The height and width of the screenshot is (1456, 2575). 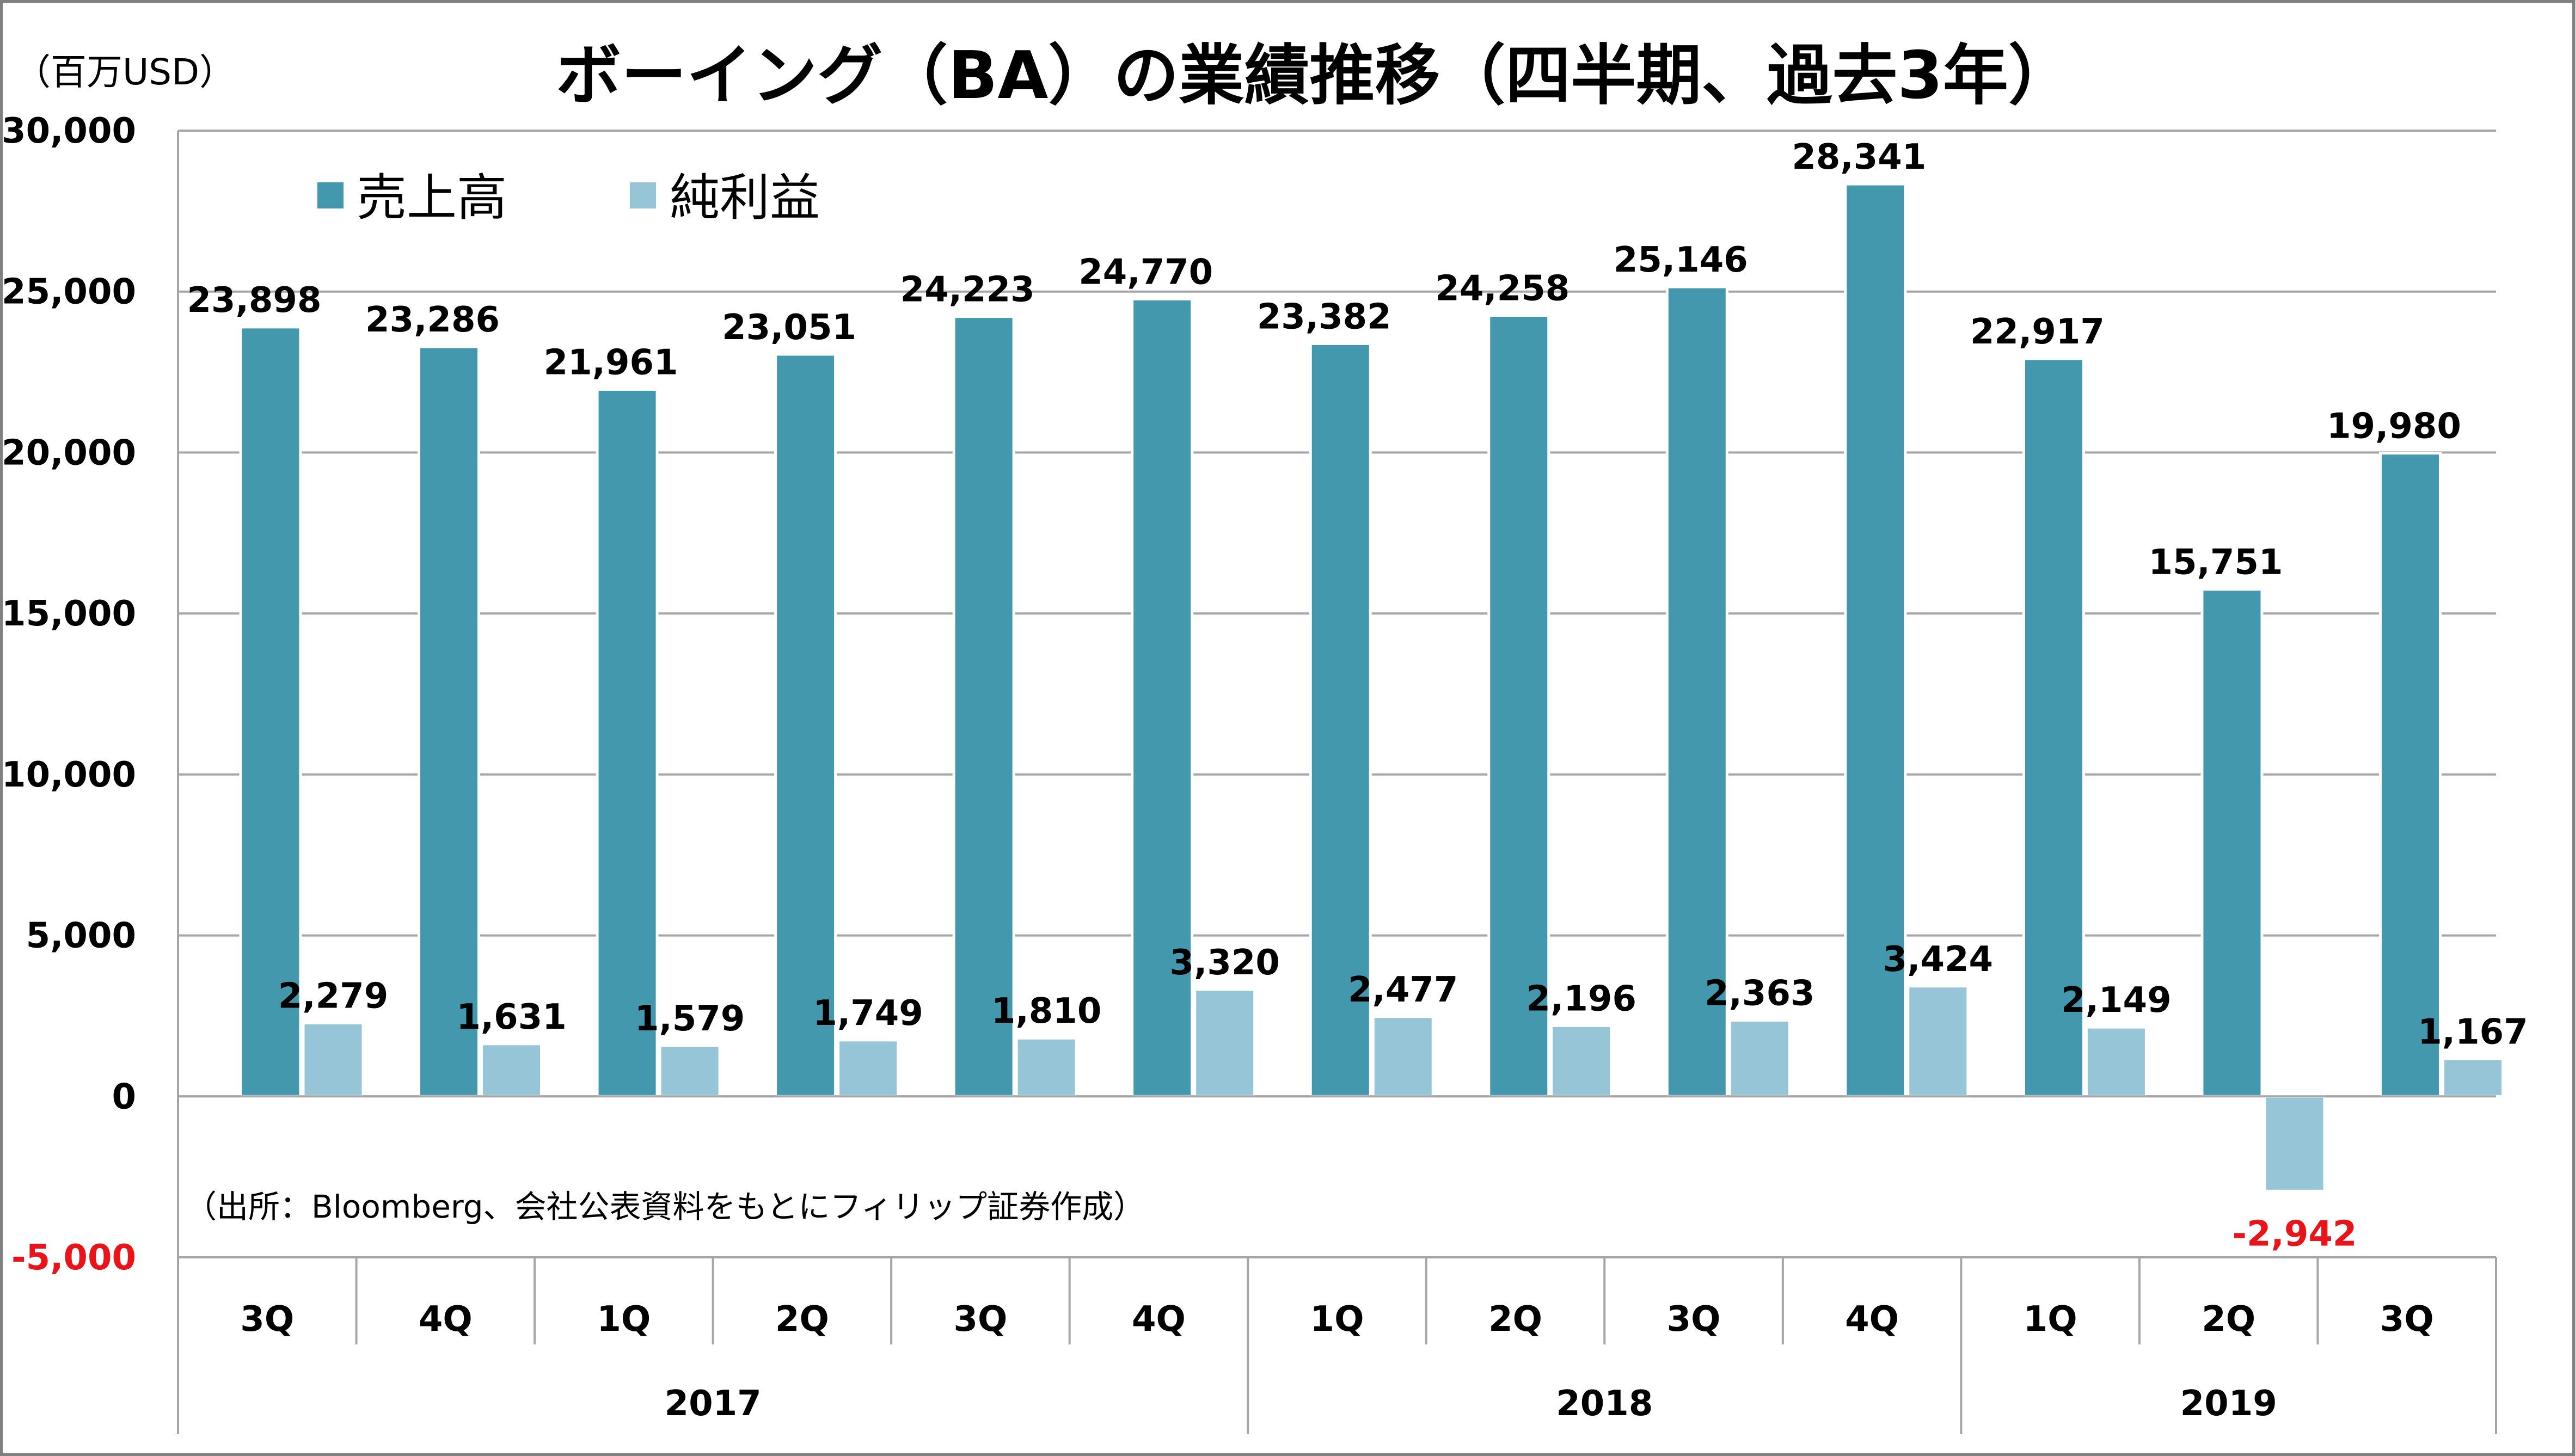 What do you see at coordinates (2473, 1032) in the screenshot?
I see `data-label: 1,167` at bounding box center [2473, 1032].